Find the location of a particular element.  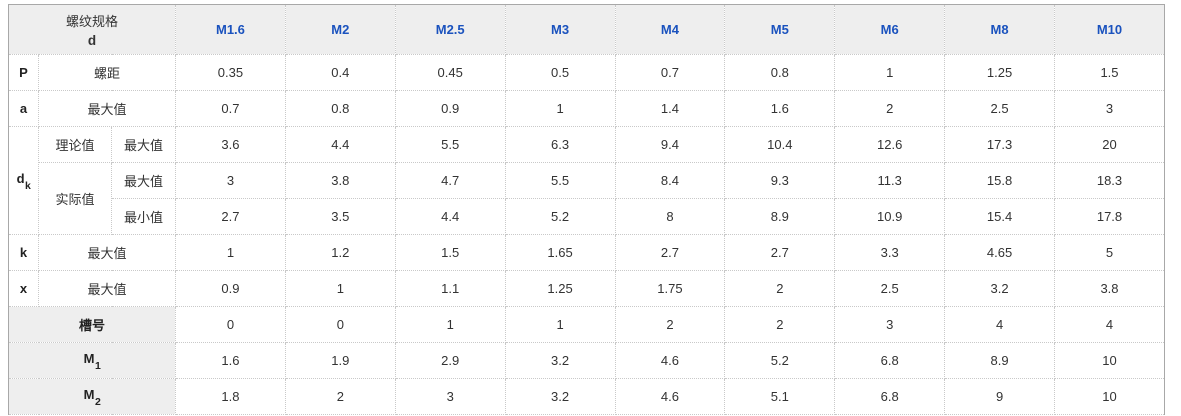

cell-m2-m2-5: 3 is located at coordinates (450, 396).